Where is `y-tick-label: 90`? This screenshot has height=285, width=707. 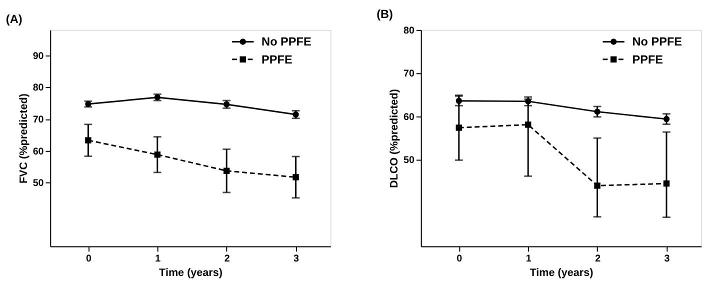
y-tick-label: 90 is located at coordinates (38, 56).